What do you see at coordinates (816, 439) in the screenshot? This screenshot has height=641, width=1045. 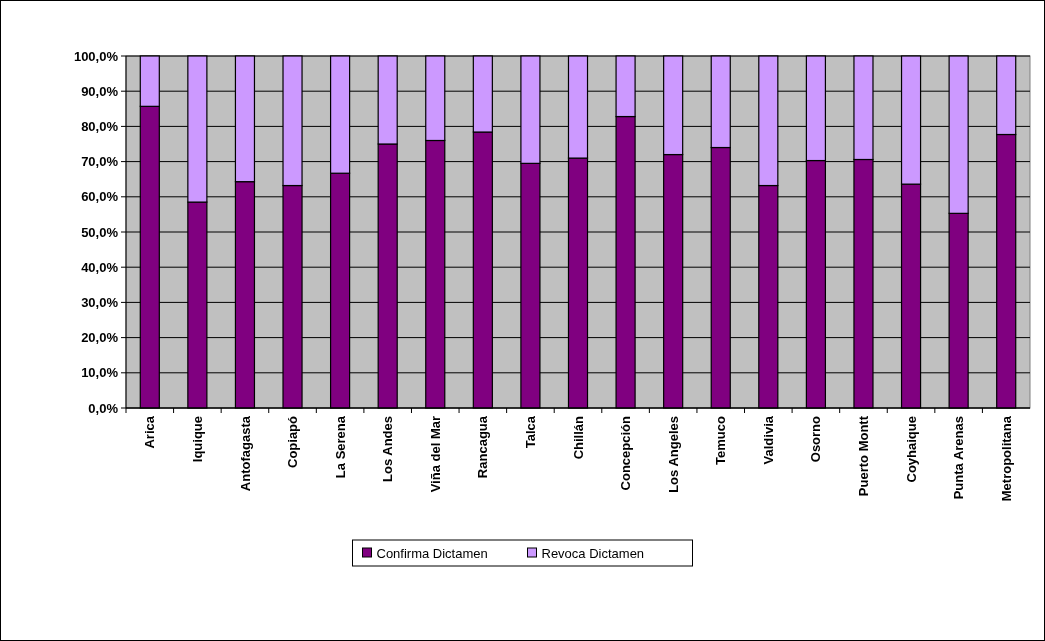 I see `x-tick-label: Osorno` at bounding box center [816, 439].